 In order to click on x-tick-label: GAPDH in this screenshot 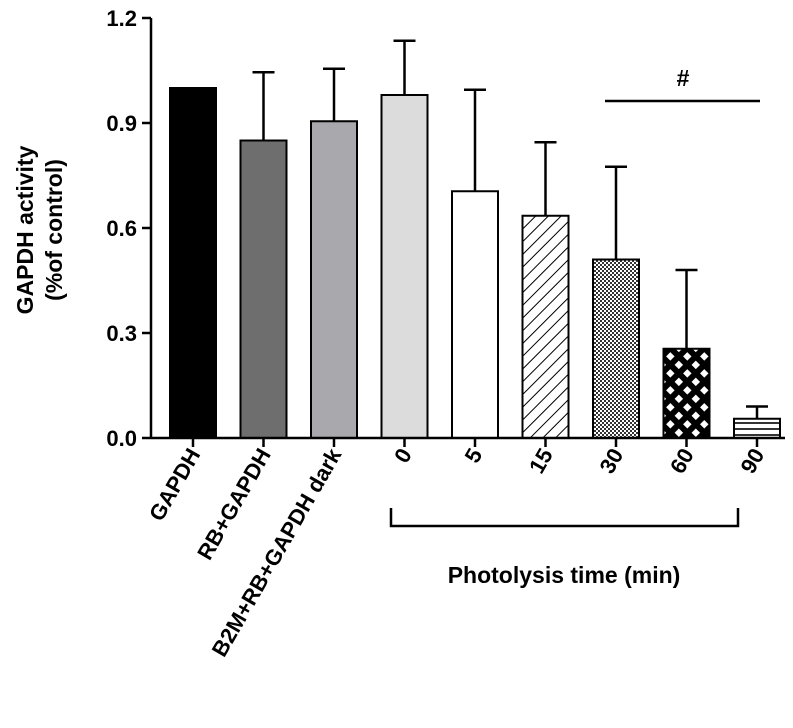, I will do `click(174, 484)`.